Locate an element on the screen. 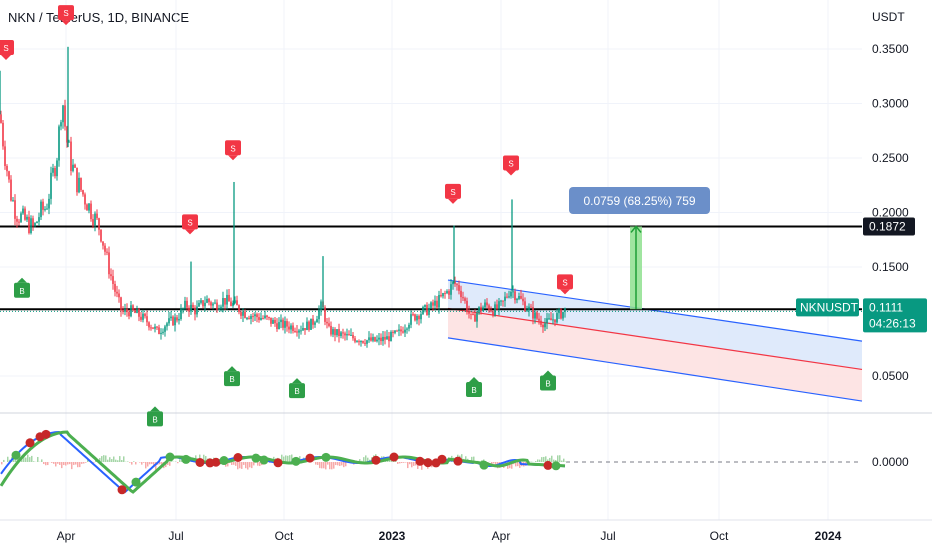 The width and height of the screenshot is (932, 550). channel-lower-fill is located at coordinates (655, 355).